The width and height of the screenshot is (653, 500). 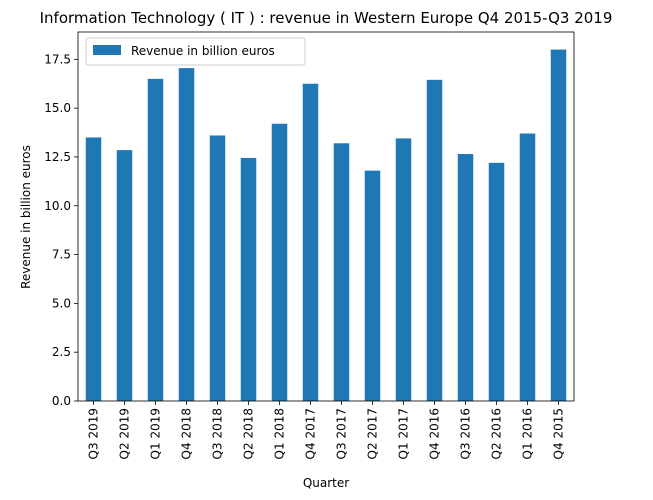 What do you see at coordinates (107, 50) in the screenshot?
I see `legend-swatch` at bounding box center [107, 50].